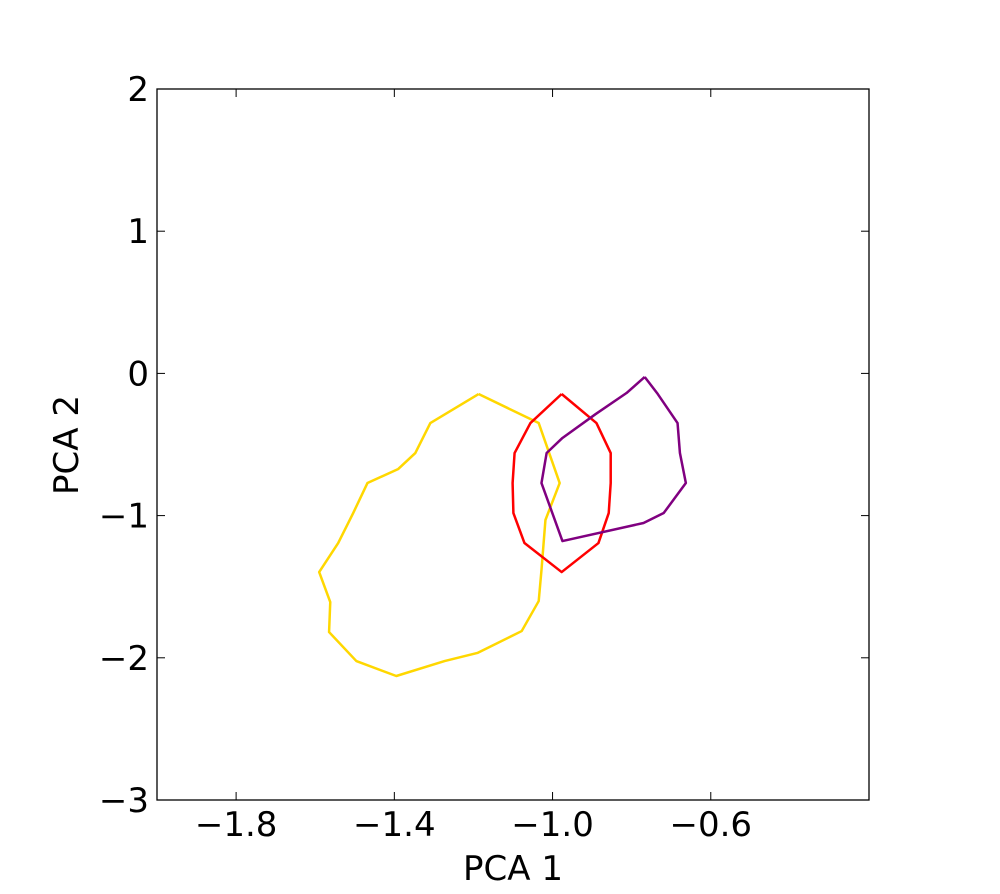 The height and width of the screenshot is (894, 1000). Describe the element at coordinates (138, 232) in the screenshot. I see `y-tick-label: 1` at that location.